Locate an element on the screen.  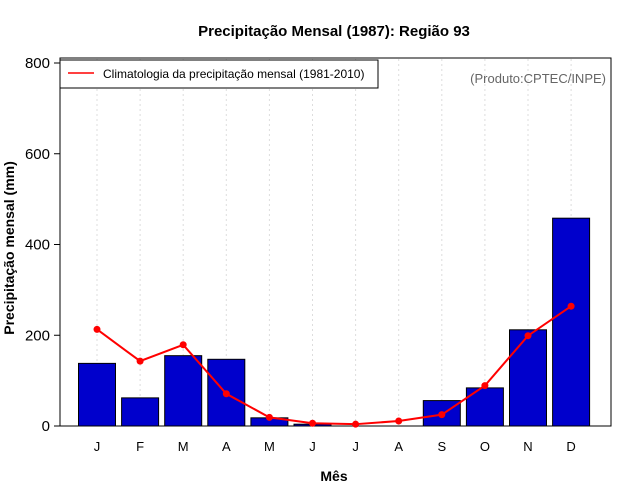
x-tick-label: D is located at coordinates (570, 446).